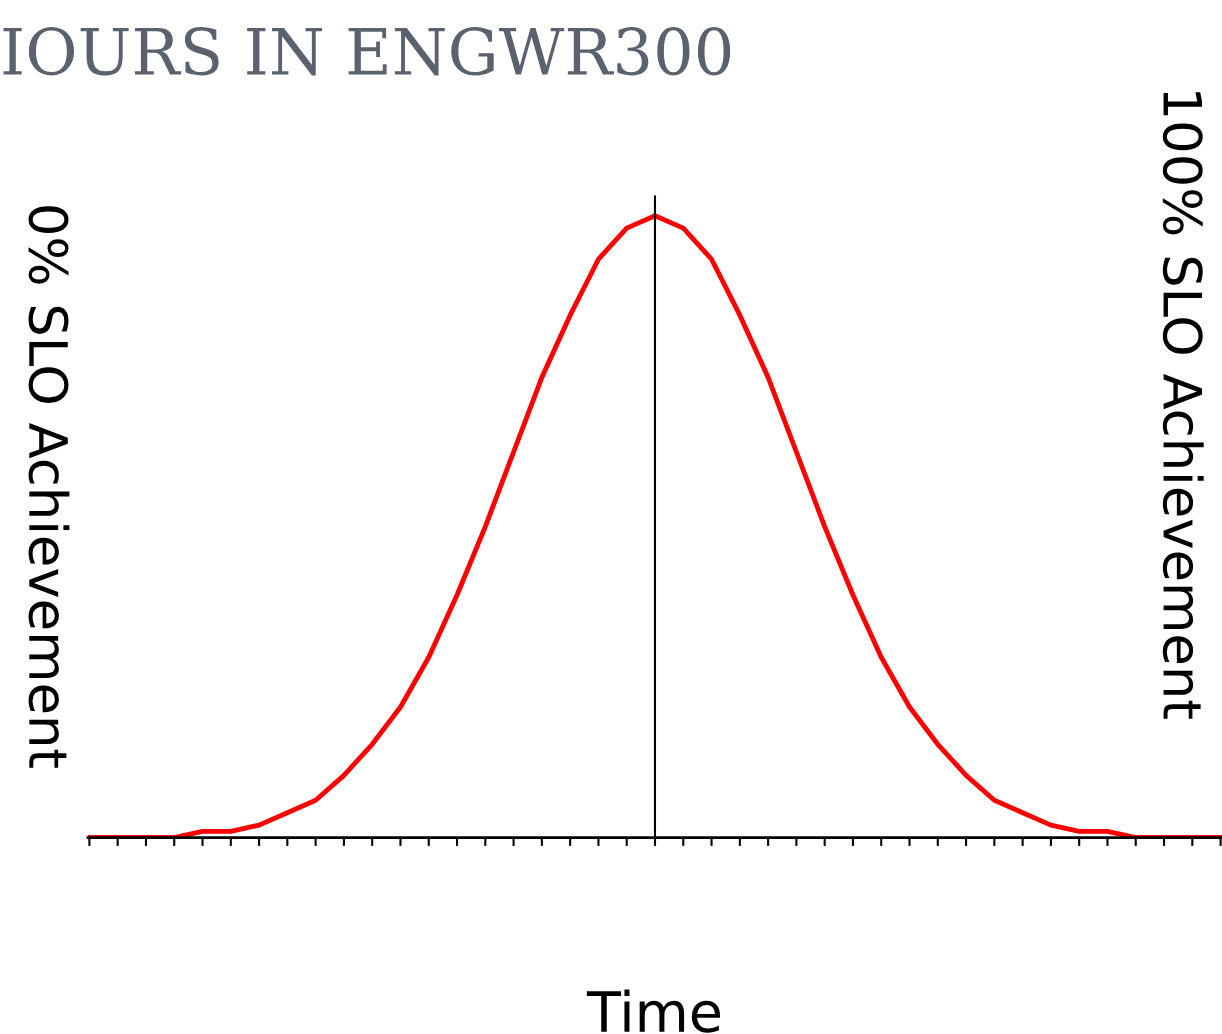 The height and width of the screenshot is (1034, 1222). I want to click on x-axis-title: Time, so click(653, 1011).